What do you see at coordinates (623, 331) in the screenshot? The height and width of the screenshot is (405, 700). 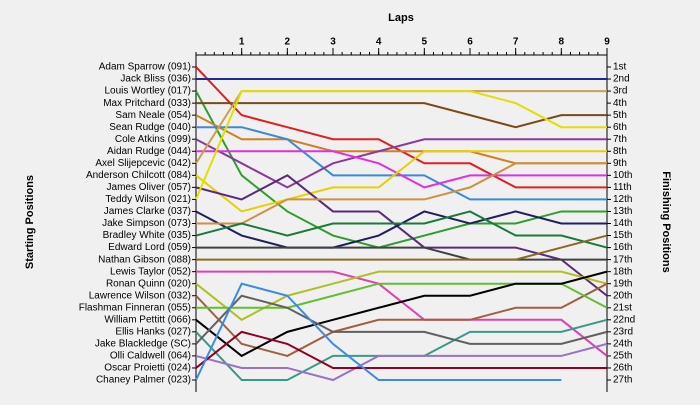 I see `y2-tick-label: 23rd` at bounding box center [623, 331].